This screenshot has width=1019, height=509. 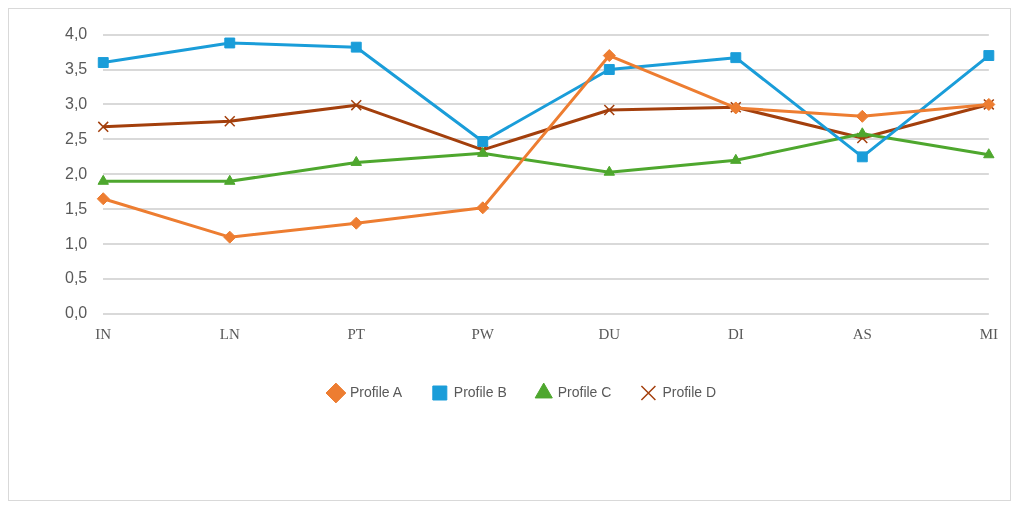 I want to click on x-tick-label: DU, so click(x=609, y=333).